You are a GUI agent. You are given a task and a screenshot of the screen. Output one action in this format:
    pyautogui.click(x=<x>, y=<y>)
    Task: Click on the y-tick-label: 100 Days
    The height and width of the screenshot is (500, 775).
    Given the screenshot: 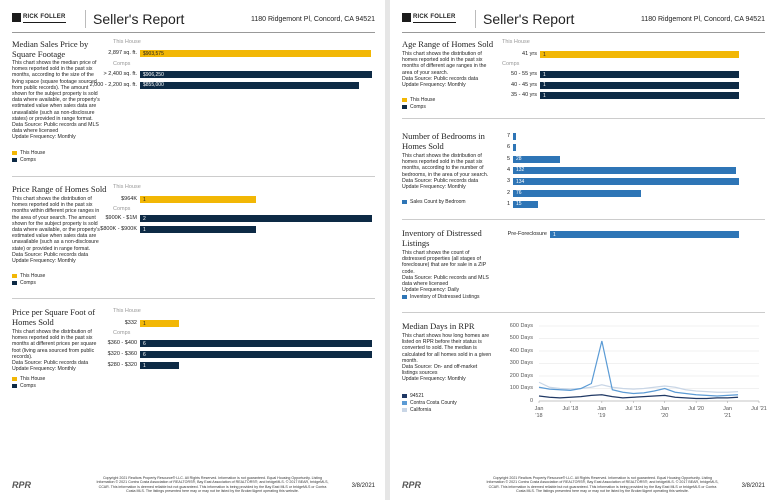 What is the action you would take?
    pyautogui.click(x=521, y=388)
    